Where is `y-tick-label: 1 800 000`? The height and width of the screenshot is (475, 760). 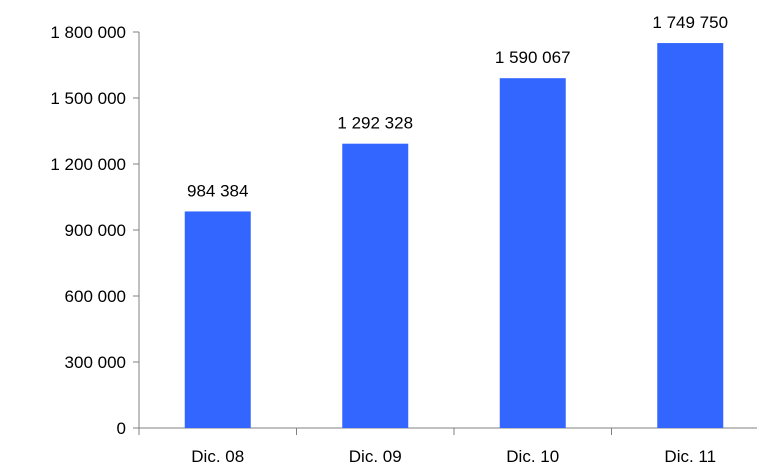
y-tick-label: 1 800 000 is located at coordinates (88, 32).